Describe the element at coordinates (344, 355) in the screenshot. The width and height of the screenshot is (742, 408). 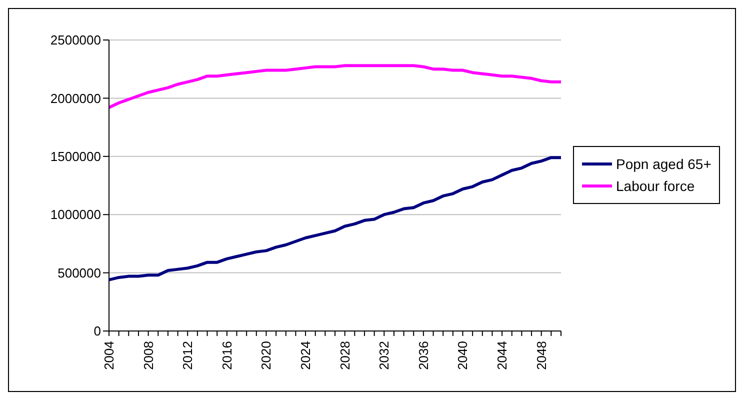
I see `x-tick-label: 2028` at that location.